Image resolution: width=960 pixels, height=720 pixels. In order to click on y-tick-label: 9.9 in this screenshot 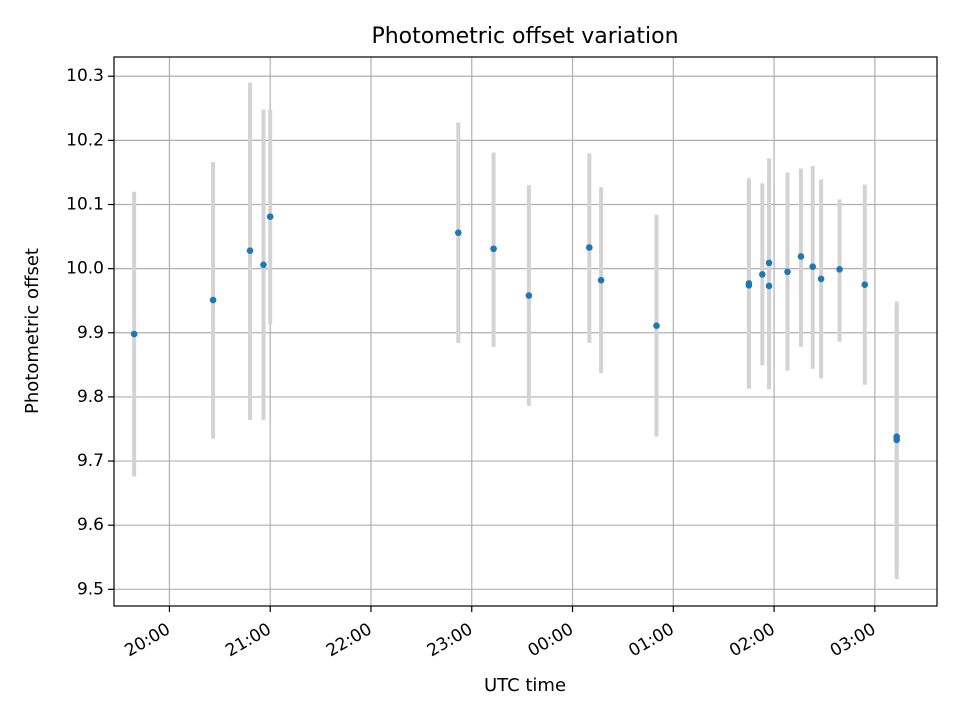, I will do `click(90, 333)`.